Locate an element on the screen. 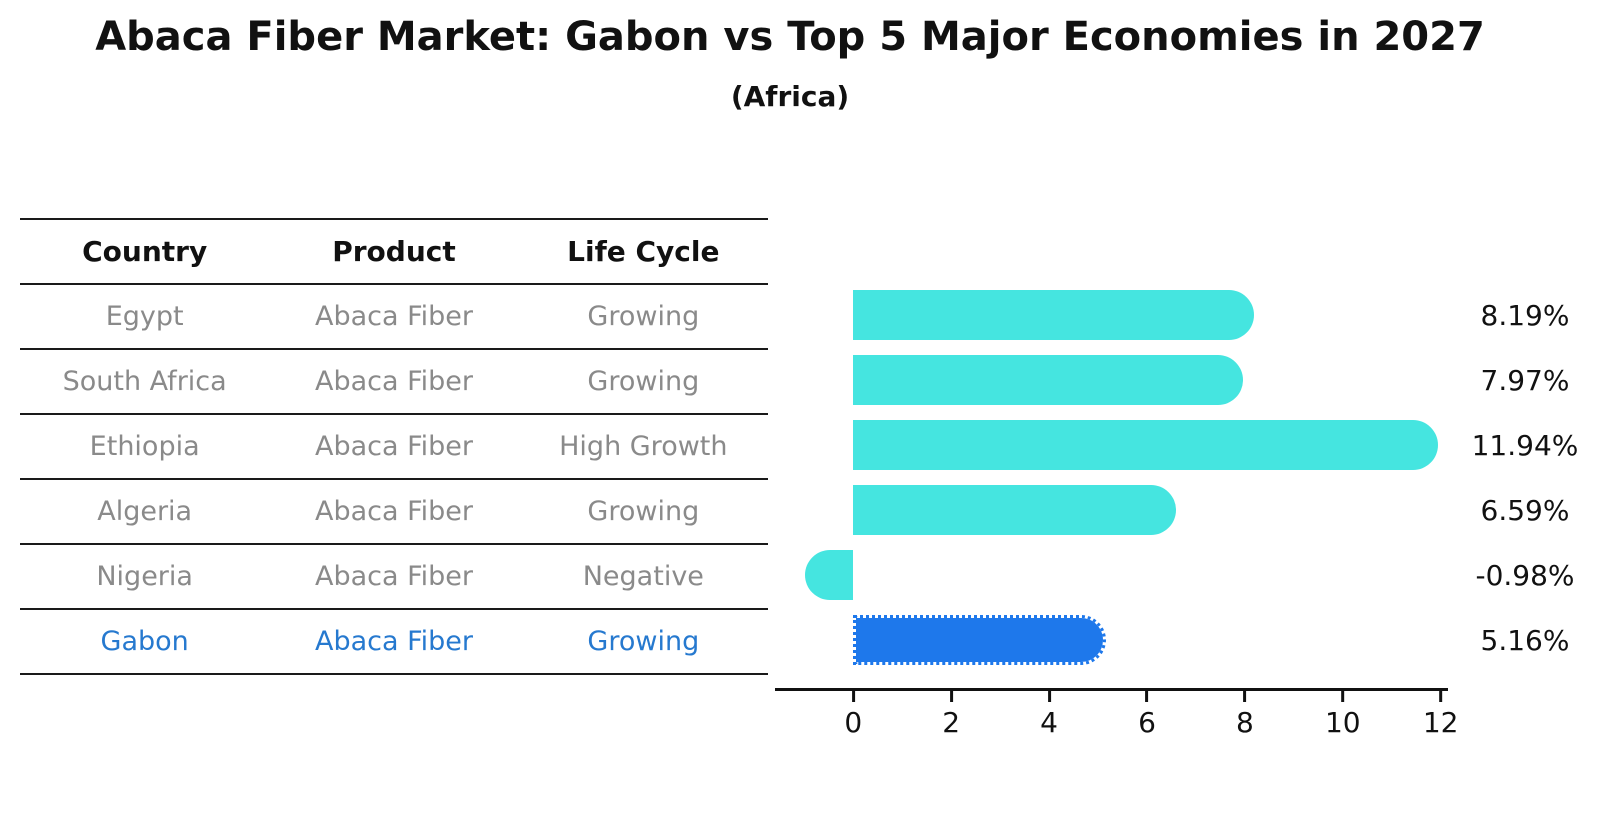 The image size is (1604, 823). x-axis-tick: 6 is located at coordinates (1147, 715).